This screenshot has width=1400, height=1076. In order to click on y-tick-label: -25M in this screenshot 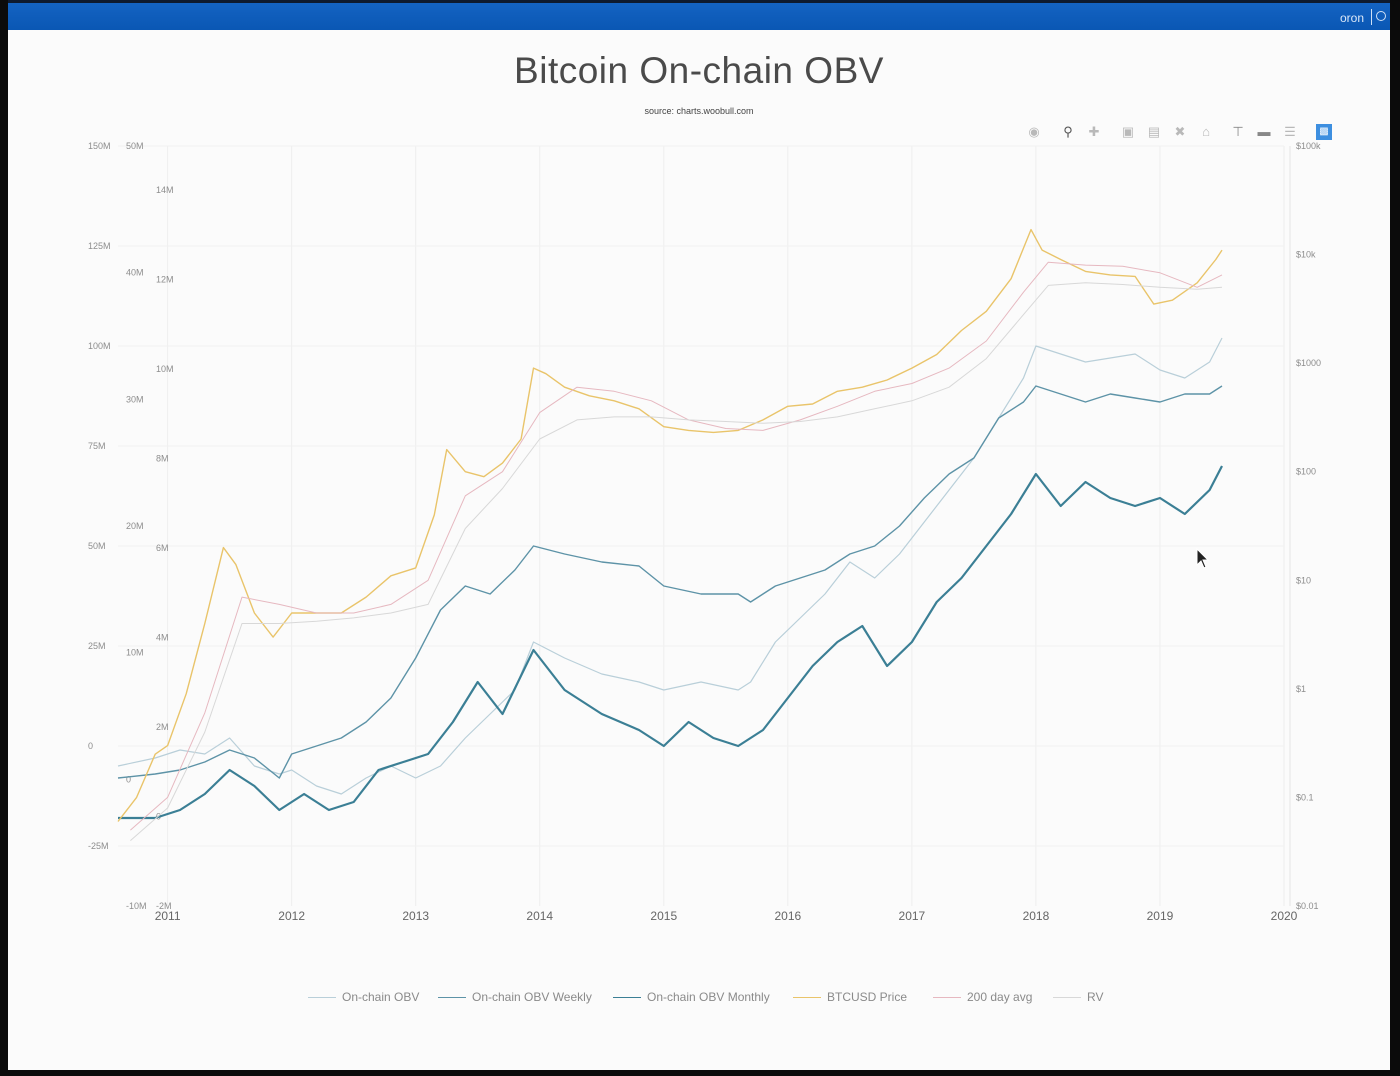, I will do `click(98, 846)`.